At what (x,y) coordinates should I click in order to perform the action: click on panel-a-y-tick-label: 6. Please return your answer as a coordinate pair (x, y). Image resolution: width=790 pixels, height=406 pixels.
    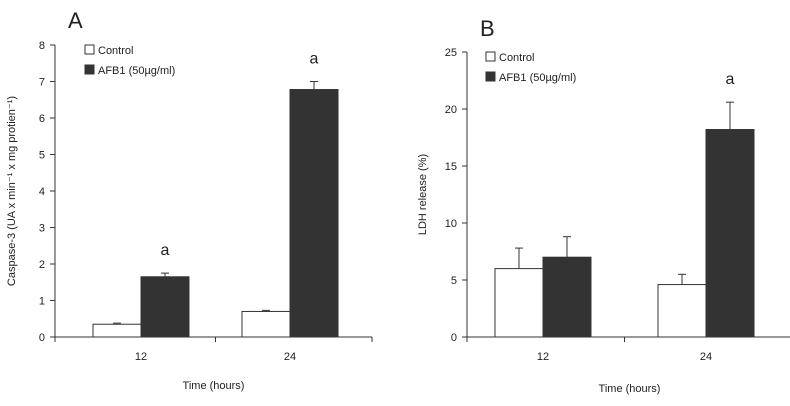
    Looking at the image, I should click on (42, 119).